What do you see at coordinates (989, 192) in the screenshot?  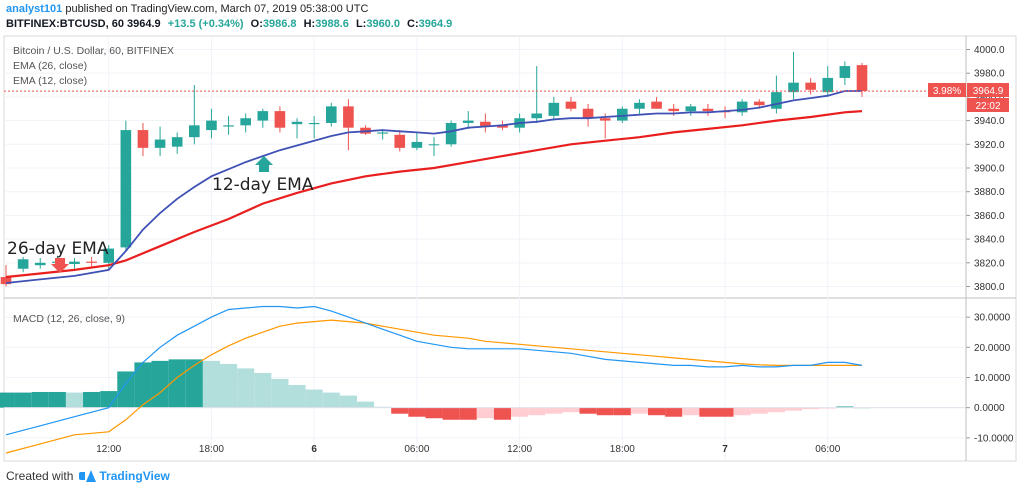 I see `price-tick-label: 3880.0` at bounding box center [989, 192].